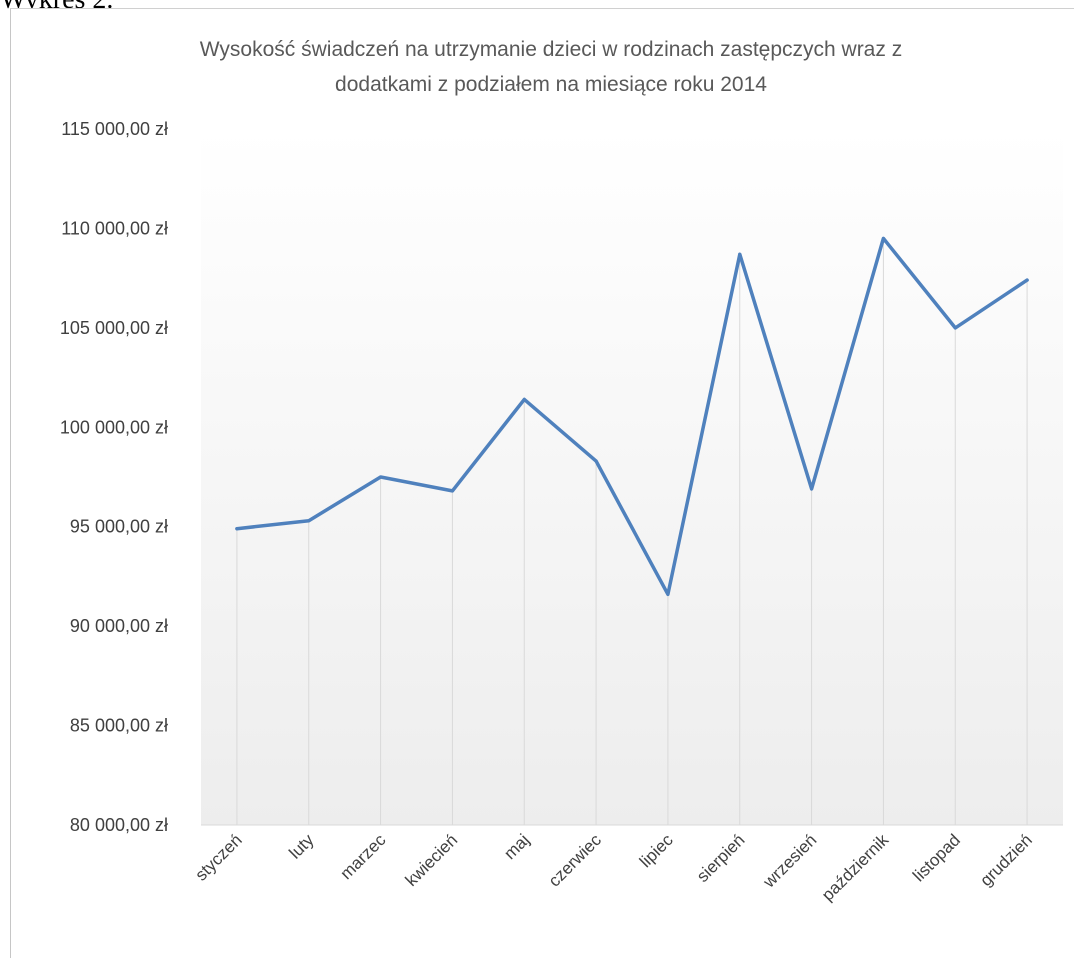 Image resolution: width=1076 pixels, height=958 pixels. Describe the element at coordinates (721, 858) in the screenshot. I see `x-tick-label: sierpień` at that location.